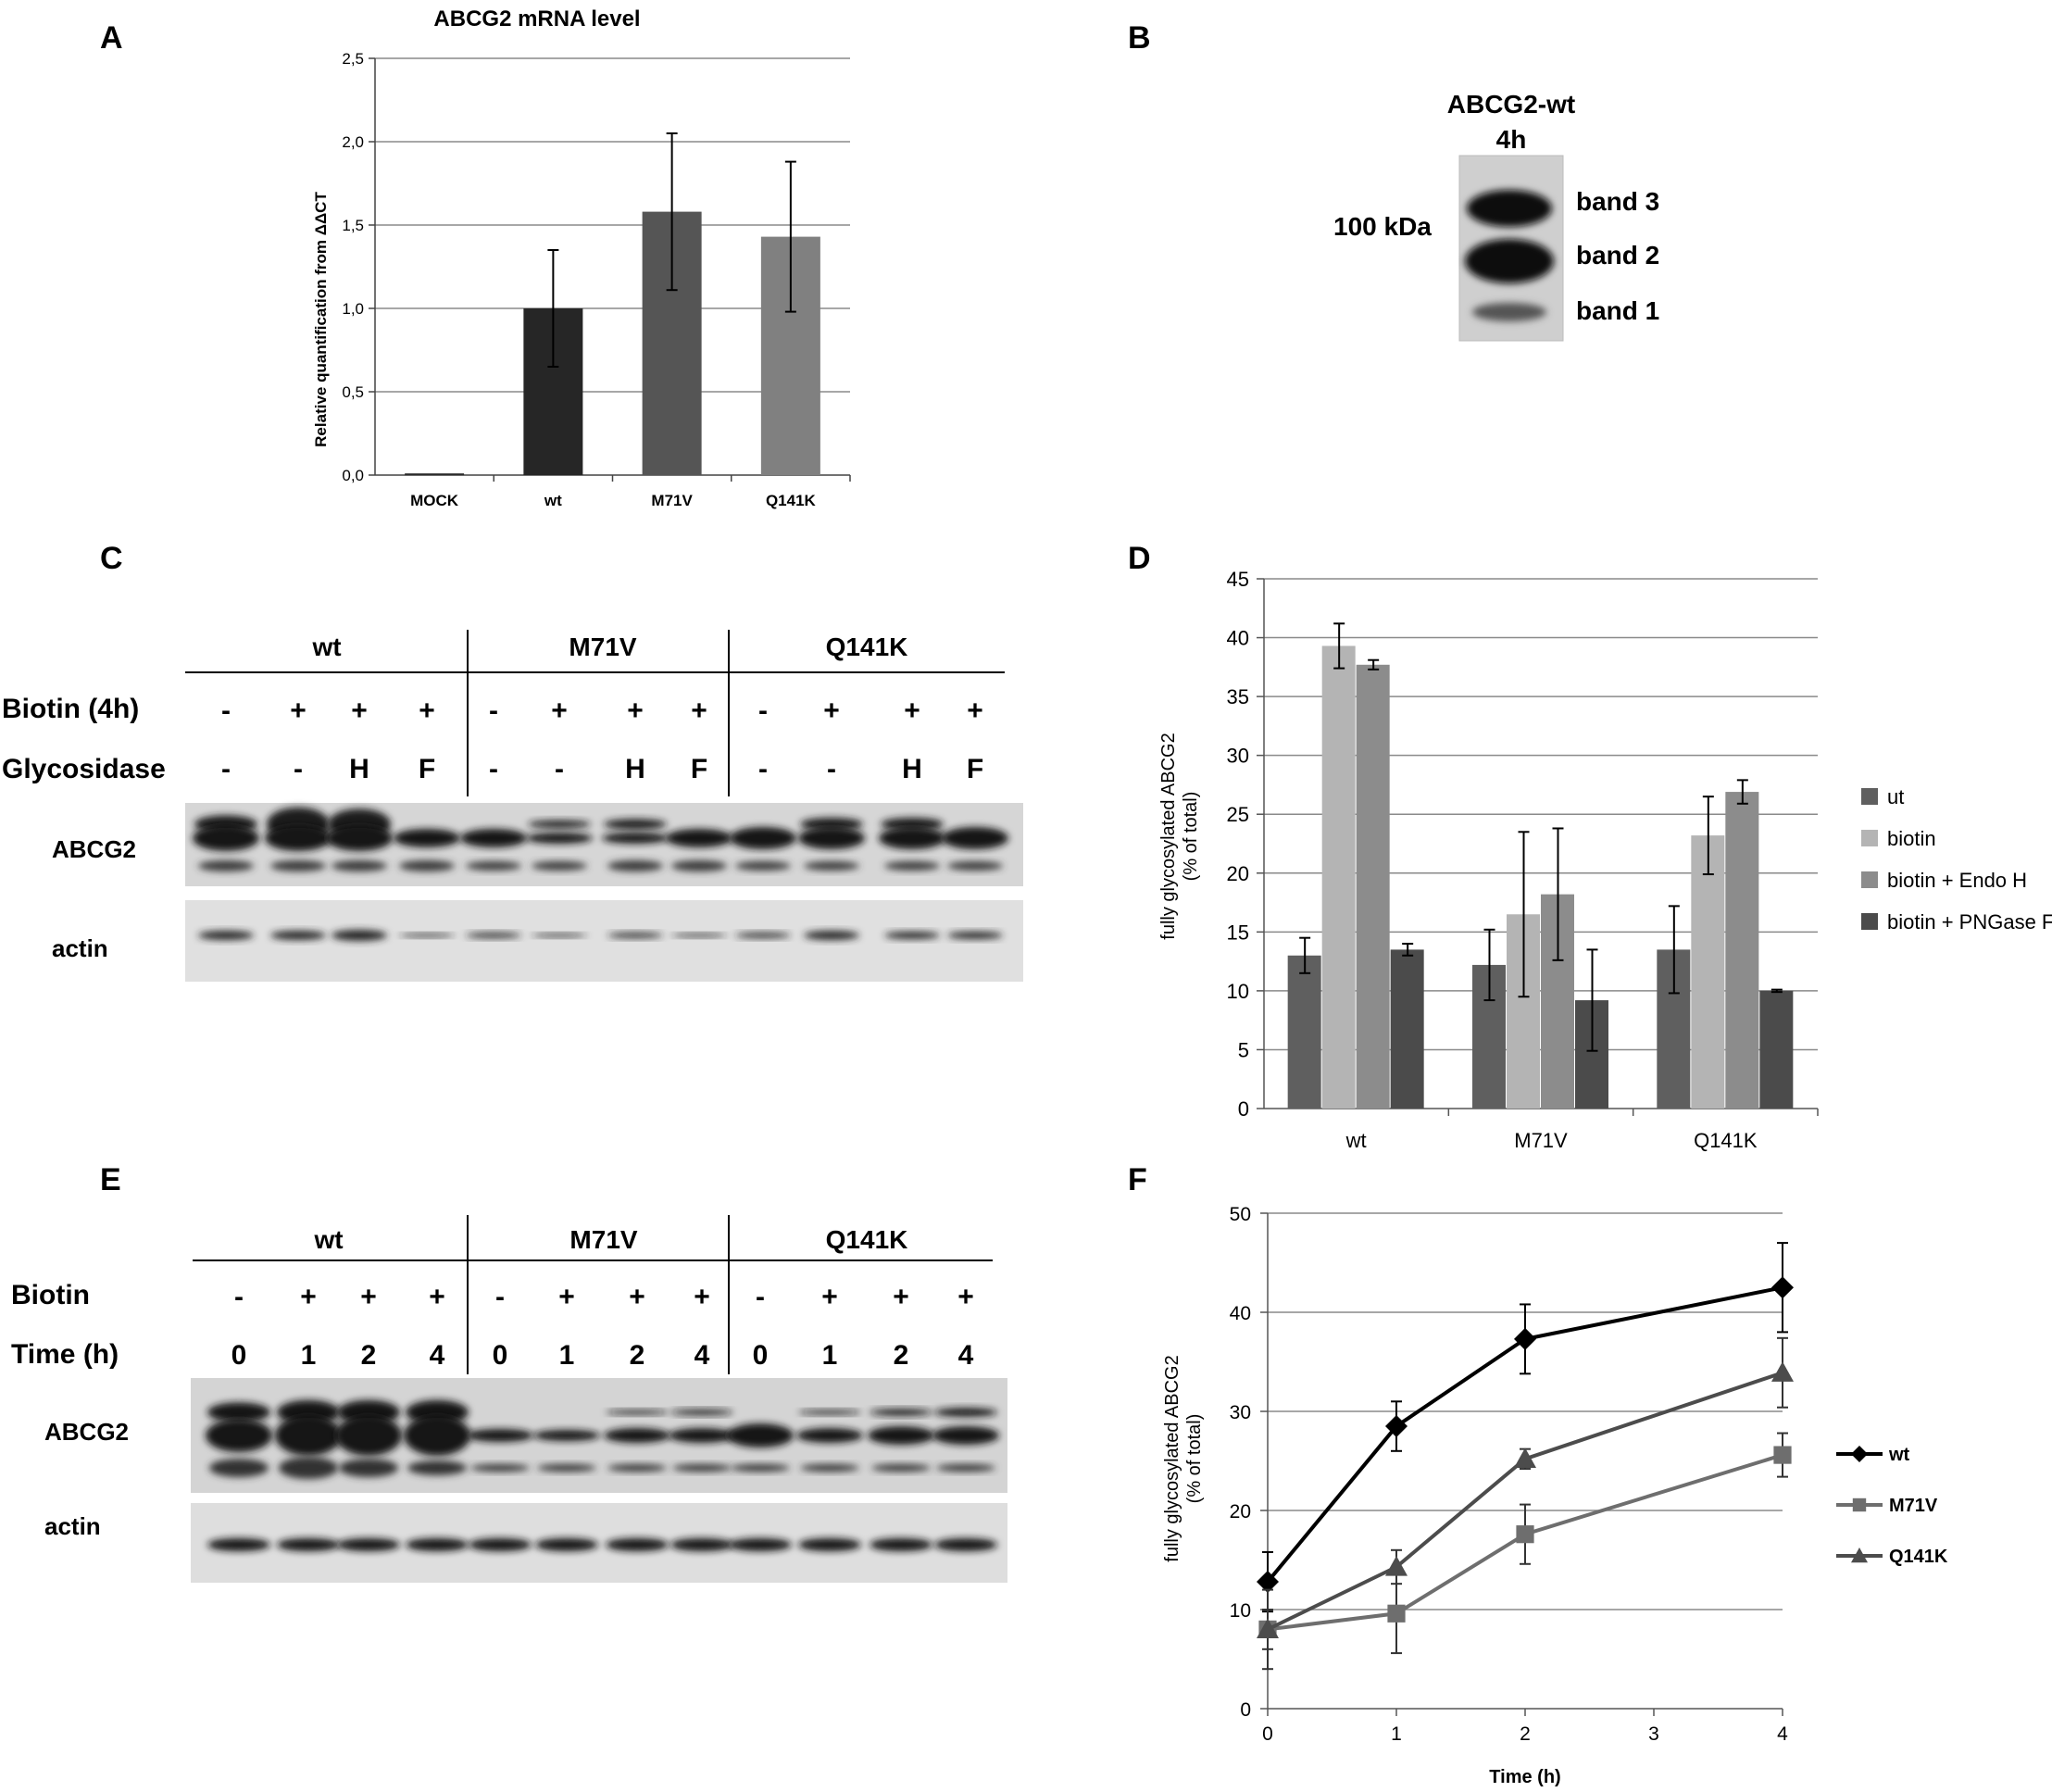 The height and width of the screenshot is (1792, 2052). Describe the element at coordinates (1913, 1506) in the screenshot. I see `chart-f-legend-label: M71V` at that location.